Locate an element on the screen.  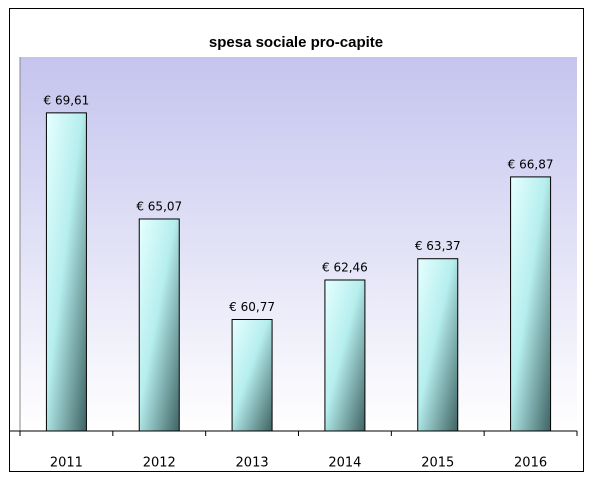
x-tick-label: 2014 is located at coordinates (344, 463).